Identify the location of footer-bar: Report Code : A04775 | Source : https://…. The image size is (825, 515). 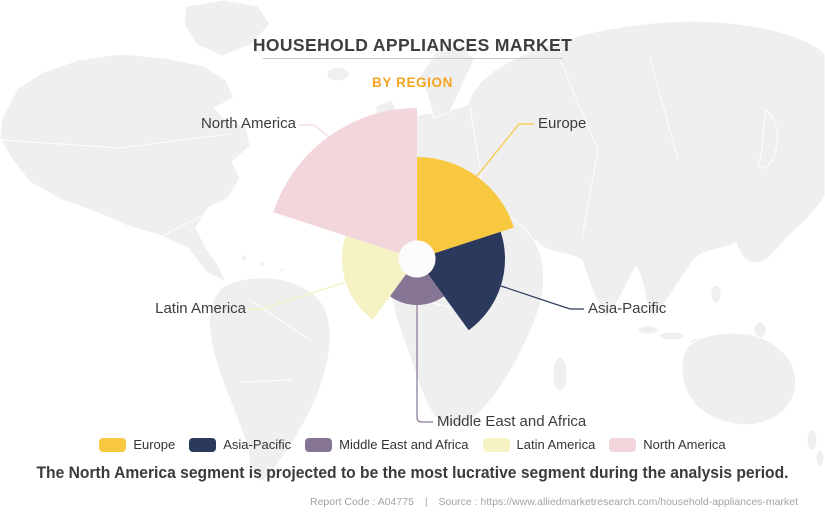
(412, 502).